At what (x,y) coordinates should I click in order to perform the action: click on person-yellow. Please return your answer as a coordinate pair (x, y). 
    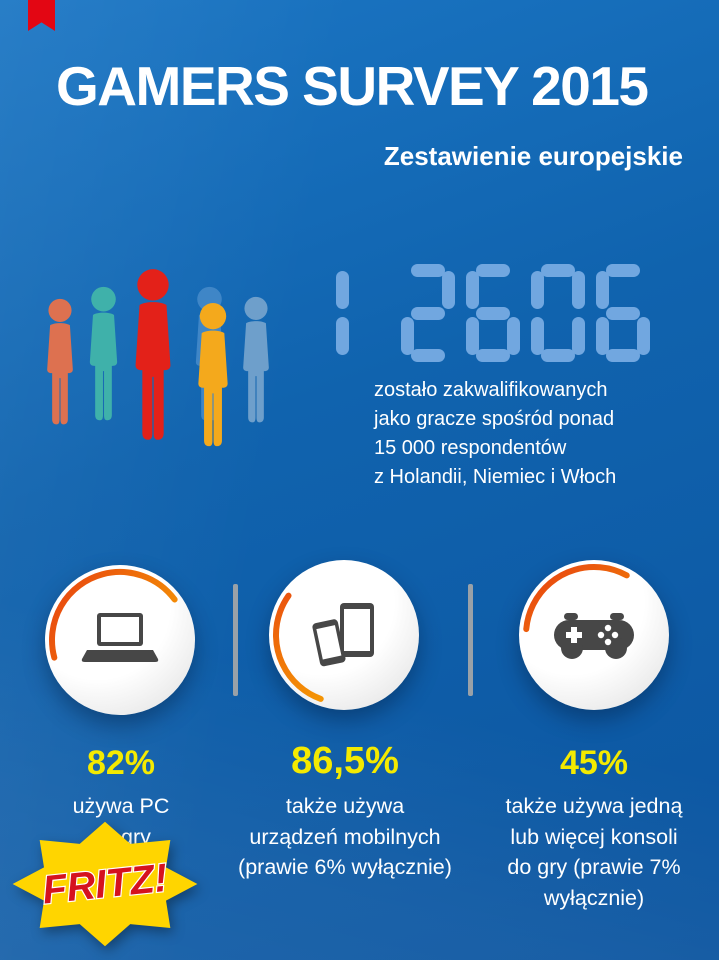
    Looking at the image, I should click on (213, 374).